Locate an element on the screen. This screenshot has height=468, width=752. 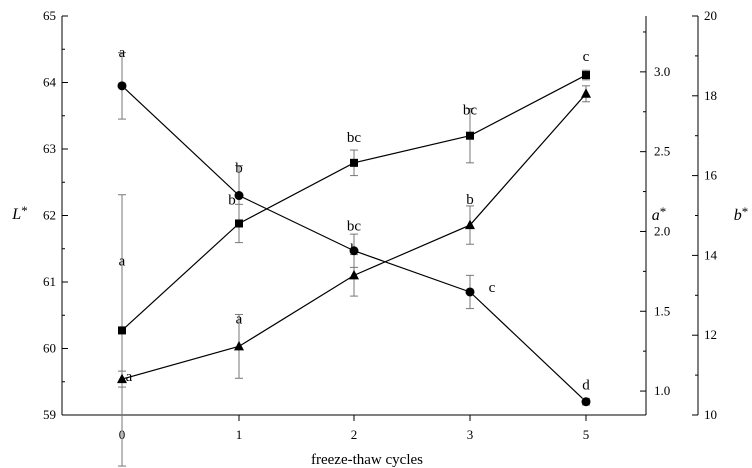
left-axis-tick-label: 61 is located at coordinates (49, 281).